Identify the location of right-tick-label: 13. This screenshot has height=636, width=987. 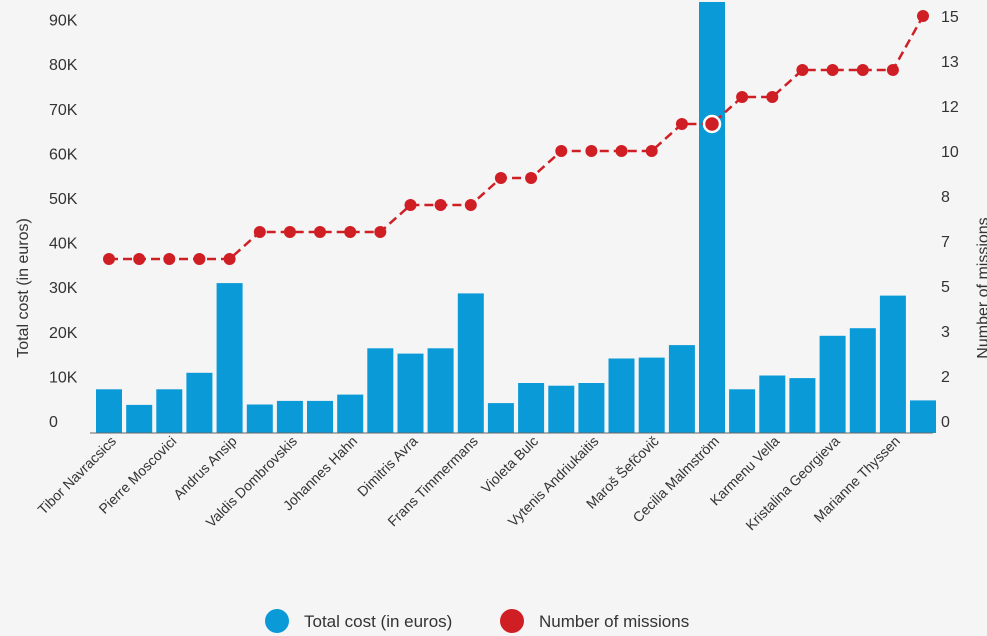
(950, 62).